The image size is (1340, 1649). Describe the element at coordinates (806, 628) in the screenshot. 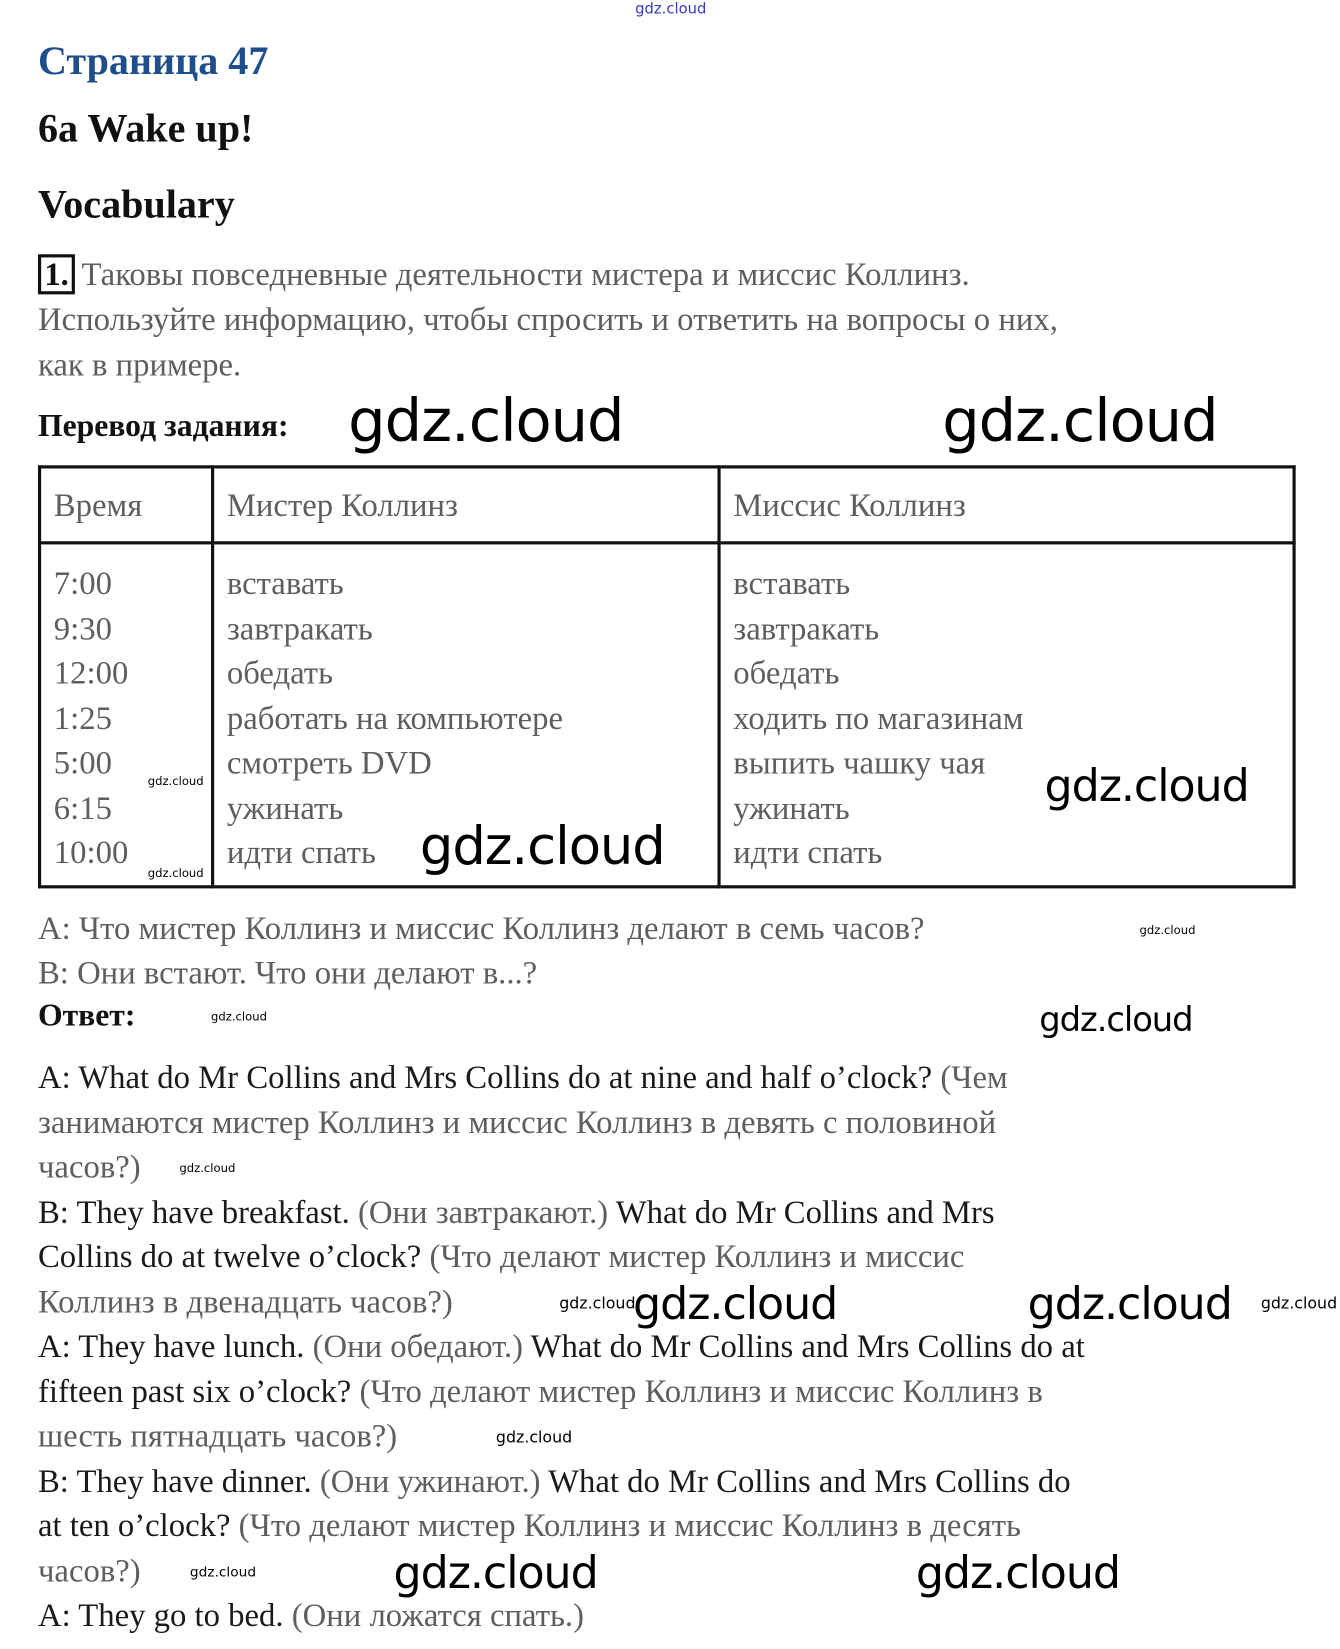

I see `mrs-activity-cell: завтракать` at that location.